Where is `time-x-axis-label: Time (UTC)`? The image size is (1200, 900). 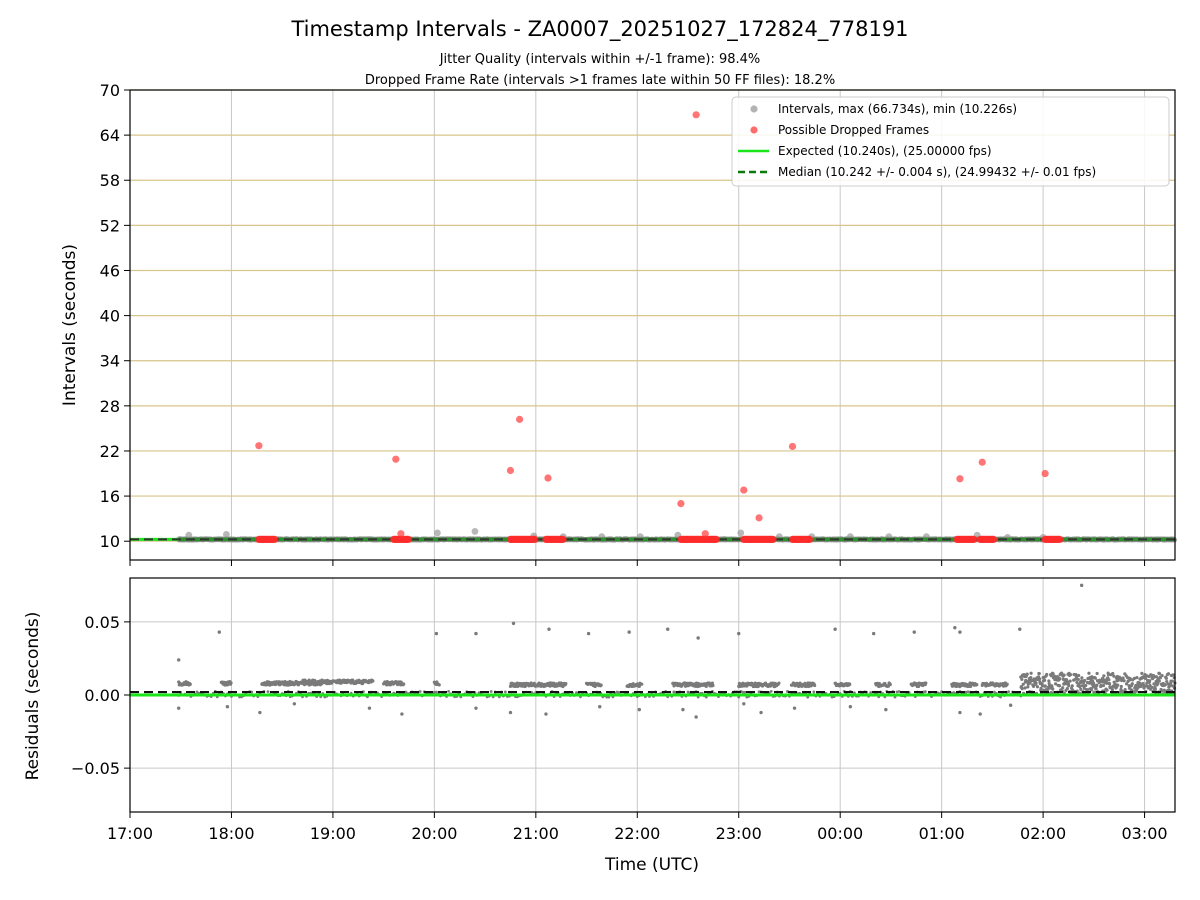 time-x-axis-label: Time (UTC) is located at coordinates (651, 865).